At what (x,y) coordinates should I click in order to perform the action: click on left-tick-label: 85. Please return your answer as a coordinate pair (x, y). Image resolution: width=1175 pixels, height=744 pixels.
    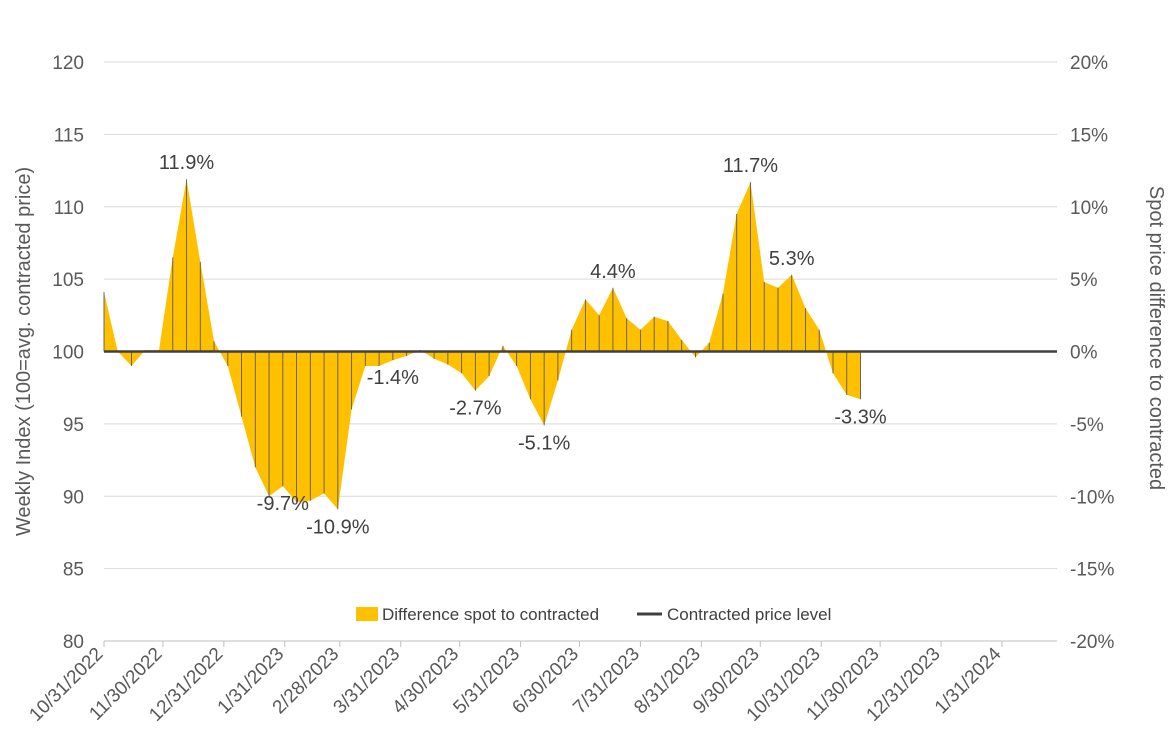
    Looking at the image, I should click on (73, 570).